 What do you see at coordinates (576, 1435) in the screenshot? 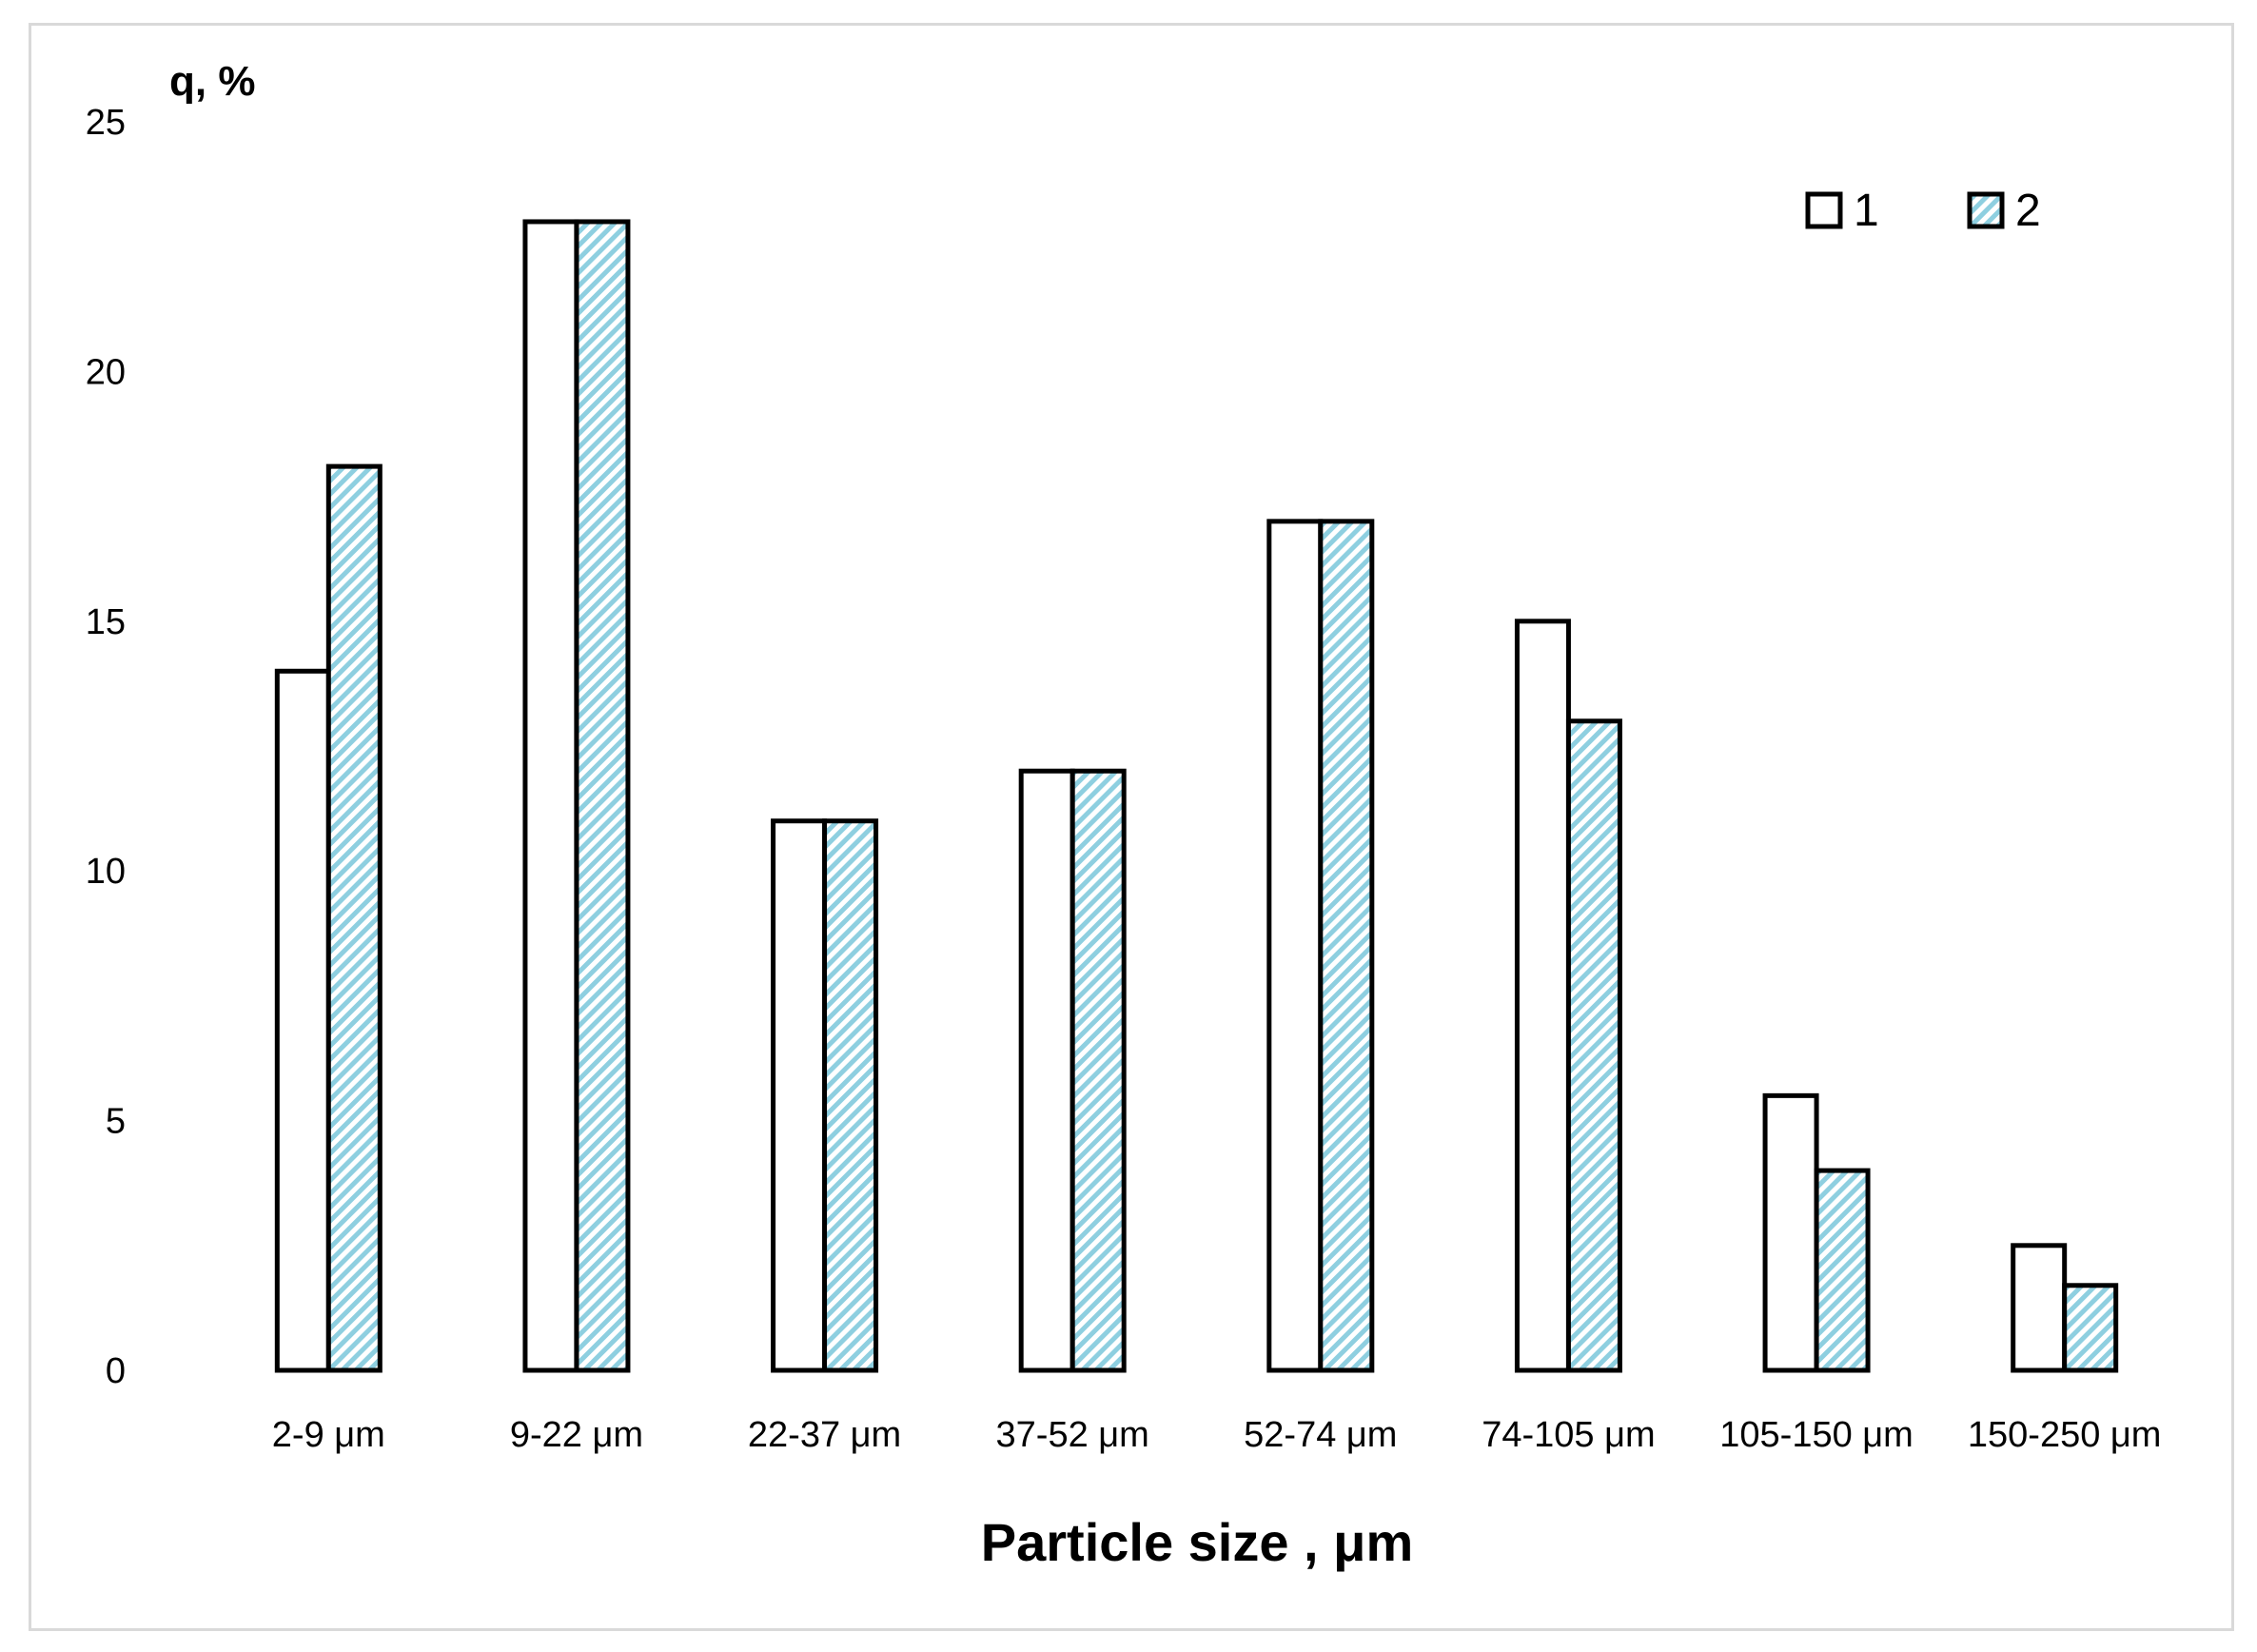
I see `x-tick-label: 9-22 μm` at bounding box center [576, 1435].